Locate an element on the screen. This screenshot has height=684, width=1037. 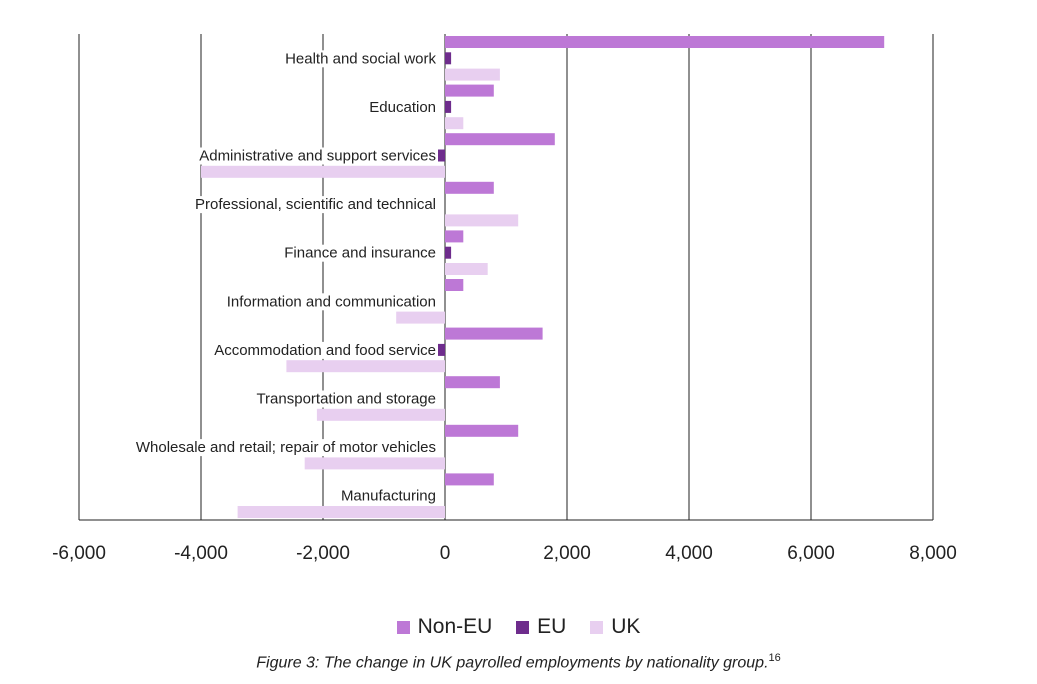
tick-label: 4,000 is located at coordinates (689, 553).